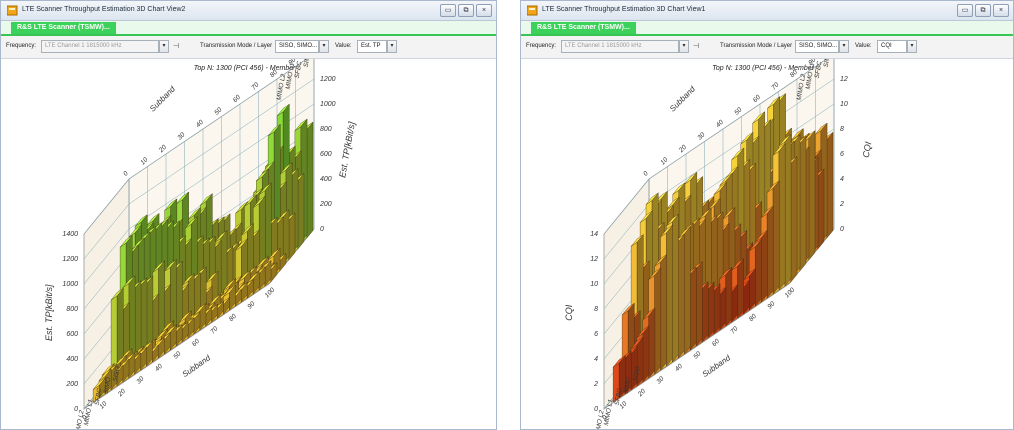  Describe the element at coordinates (233, 318) in the screenshot. I see `x-tick-label: 80` at that location.